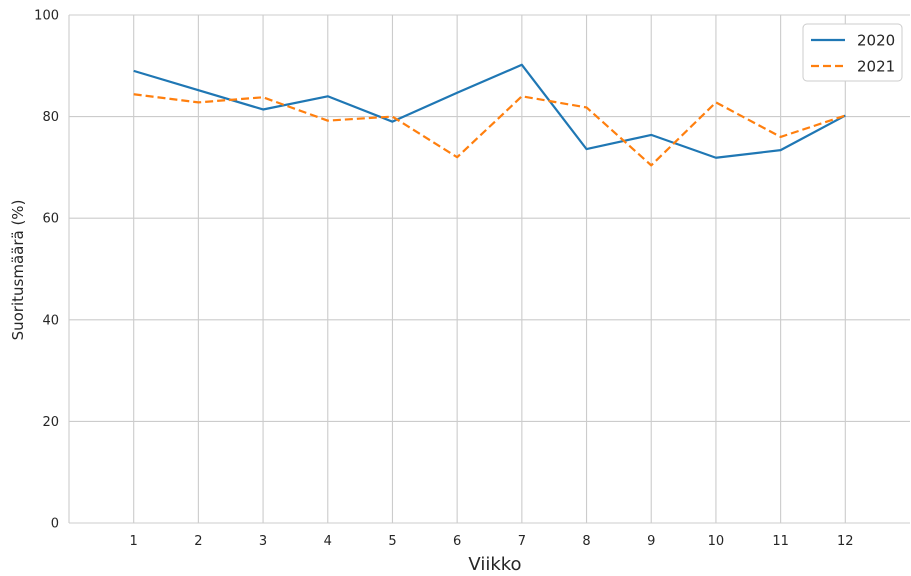  I want to click on y-tick-label: 60, so click(50, 219).